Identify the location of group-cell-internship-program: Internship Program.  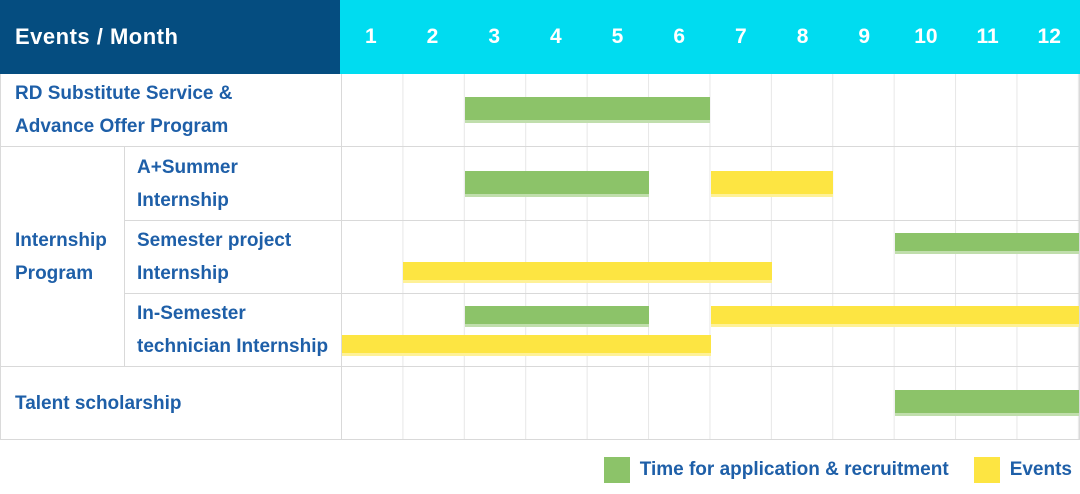
(62, 257).